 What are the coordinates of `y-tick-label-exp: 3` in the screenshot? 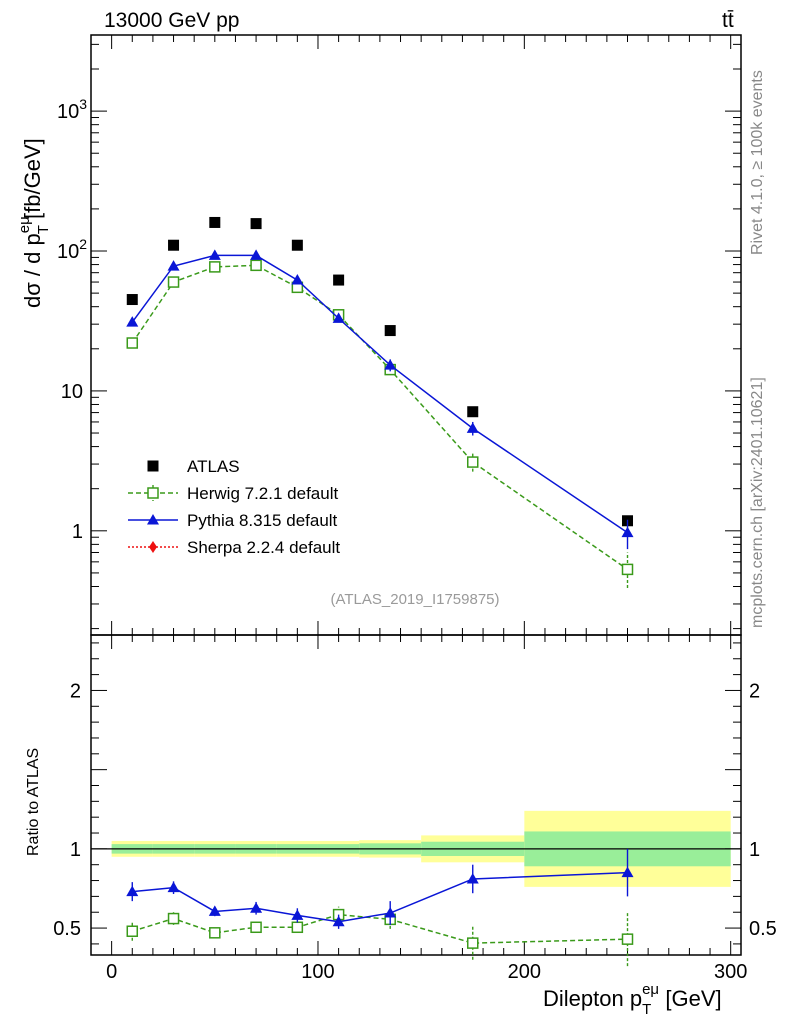 It's located at (83, 104).